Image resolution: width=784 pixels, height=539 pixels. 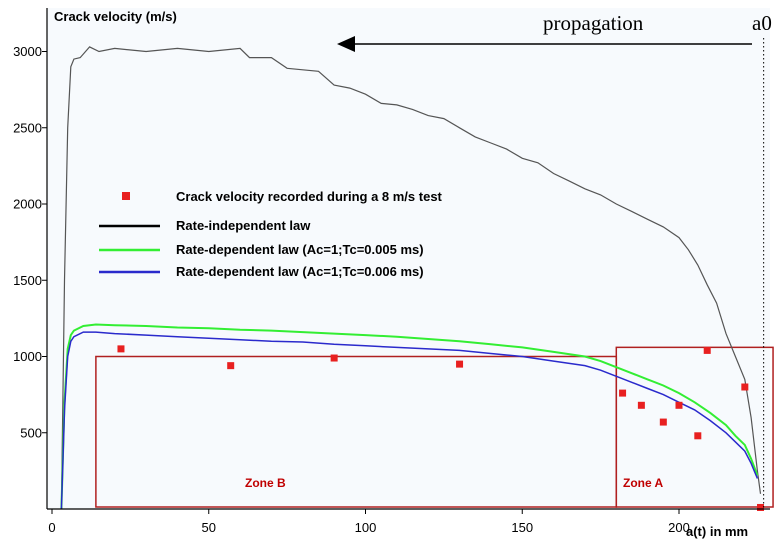 What do you see at coordinates (115, 16) in the screenshot?
I see `y-axis-title: Crack velocity (m/s)` at bounding box center [115, 16].